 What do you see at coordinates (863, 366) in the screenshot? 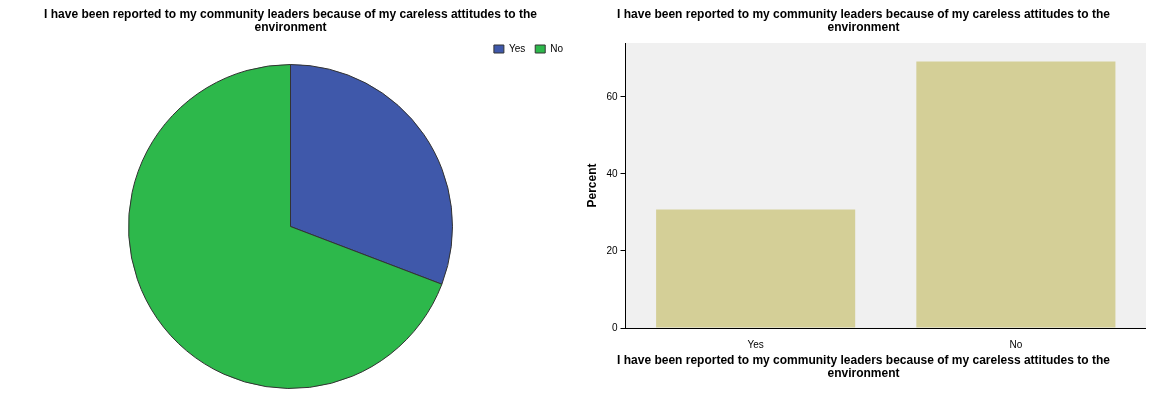
I see `x-axis-title: I have been reported to my community leaders because of my careless attitudes to the environment` at bounding box center [863, 366].